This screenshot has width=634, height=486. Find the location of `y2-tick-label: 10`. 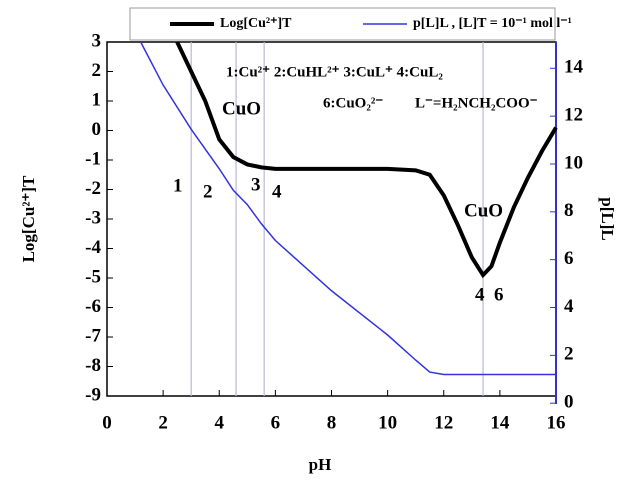

y2-tick-label: 10 is located at coordinates (573, 162).